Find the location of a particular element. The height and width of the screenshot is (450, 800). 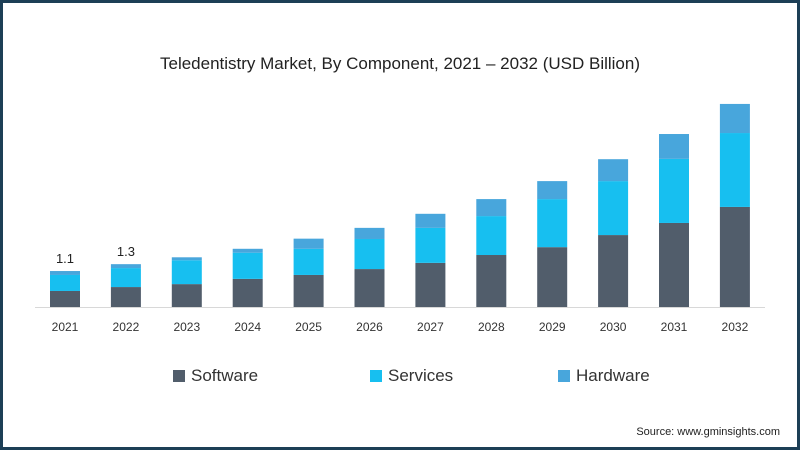

bar-software-2024 is located at coordinates (247, 292).